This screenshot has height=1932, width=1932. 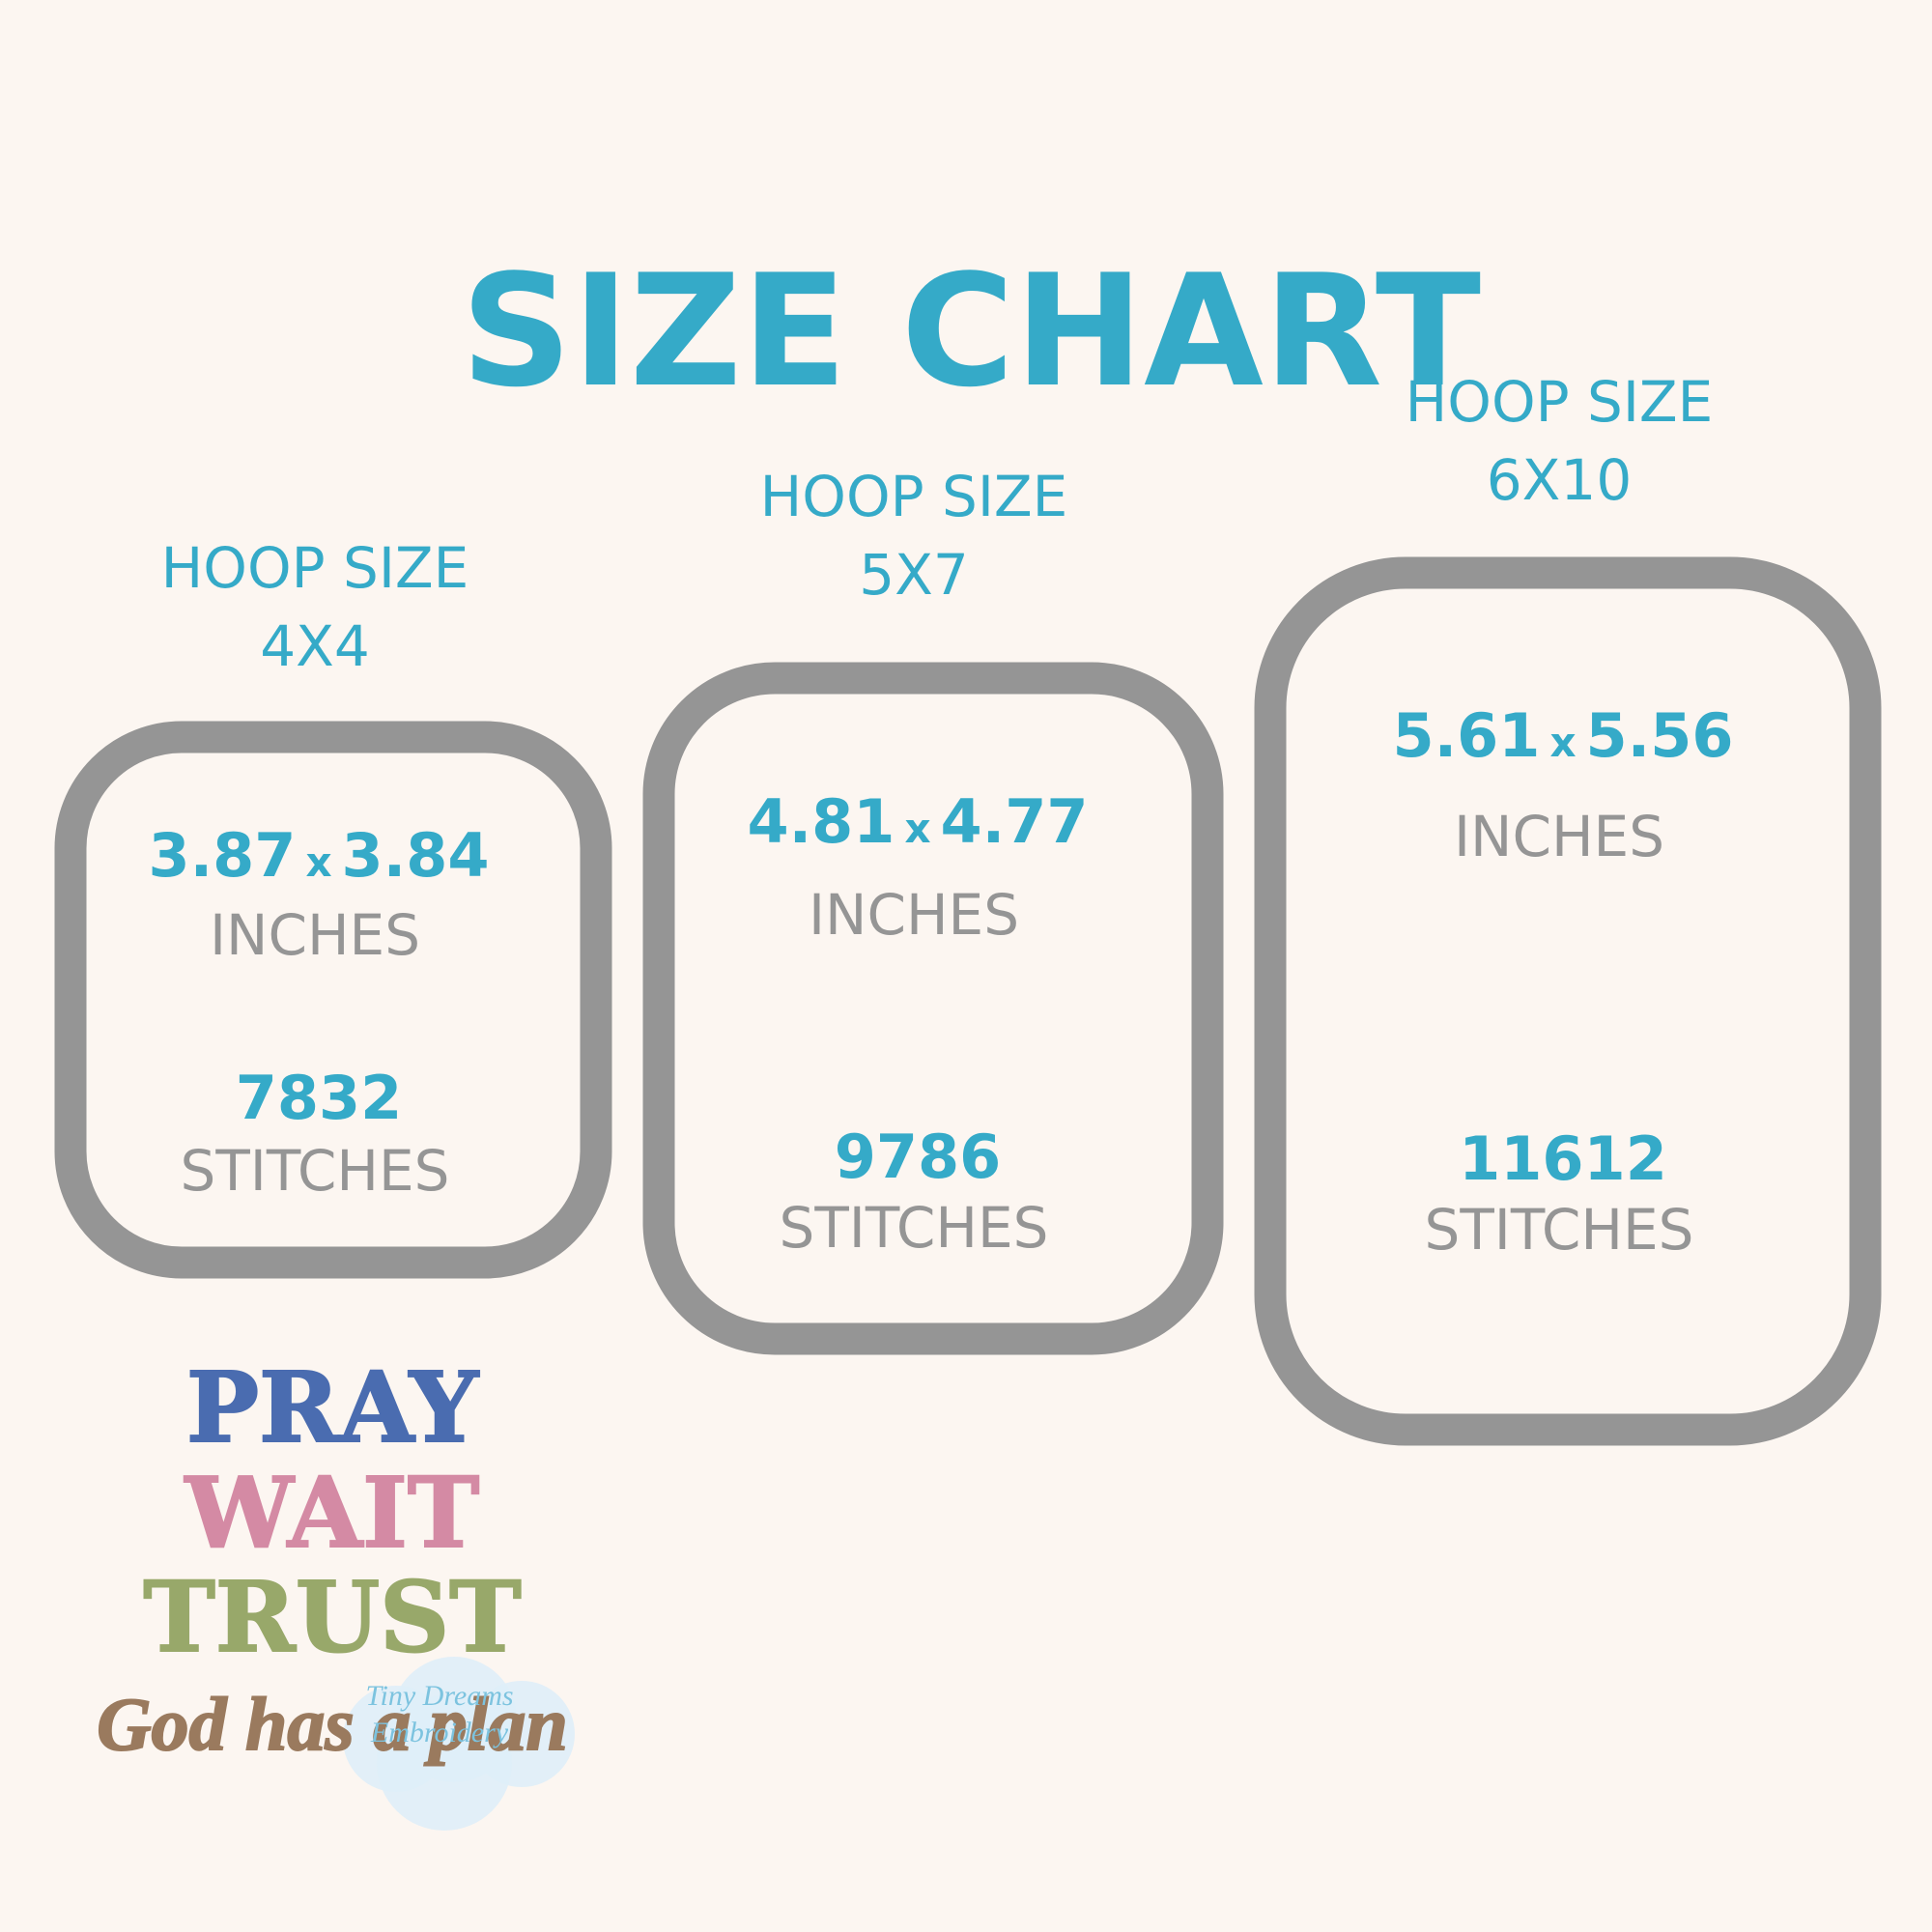 What do you see at coordinates (439, 1696) in the screenshot?
I see `watermark: Tiny Dreams` at bounding box center [439, 1696].